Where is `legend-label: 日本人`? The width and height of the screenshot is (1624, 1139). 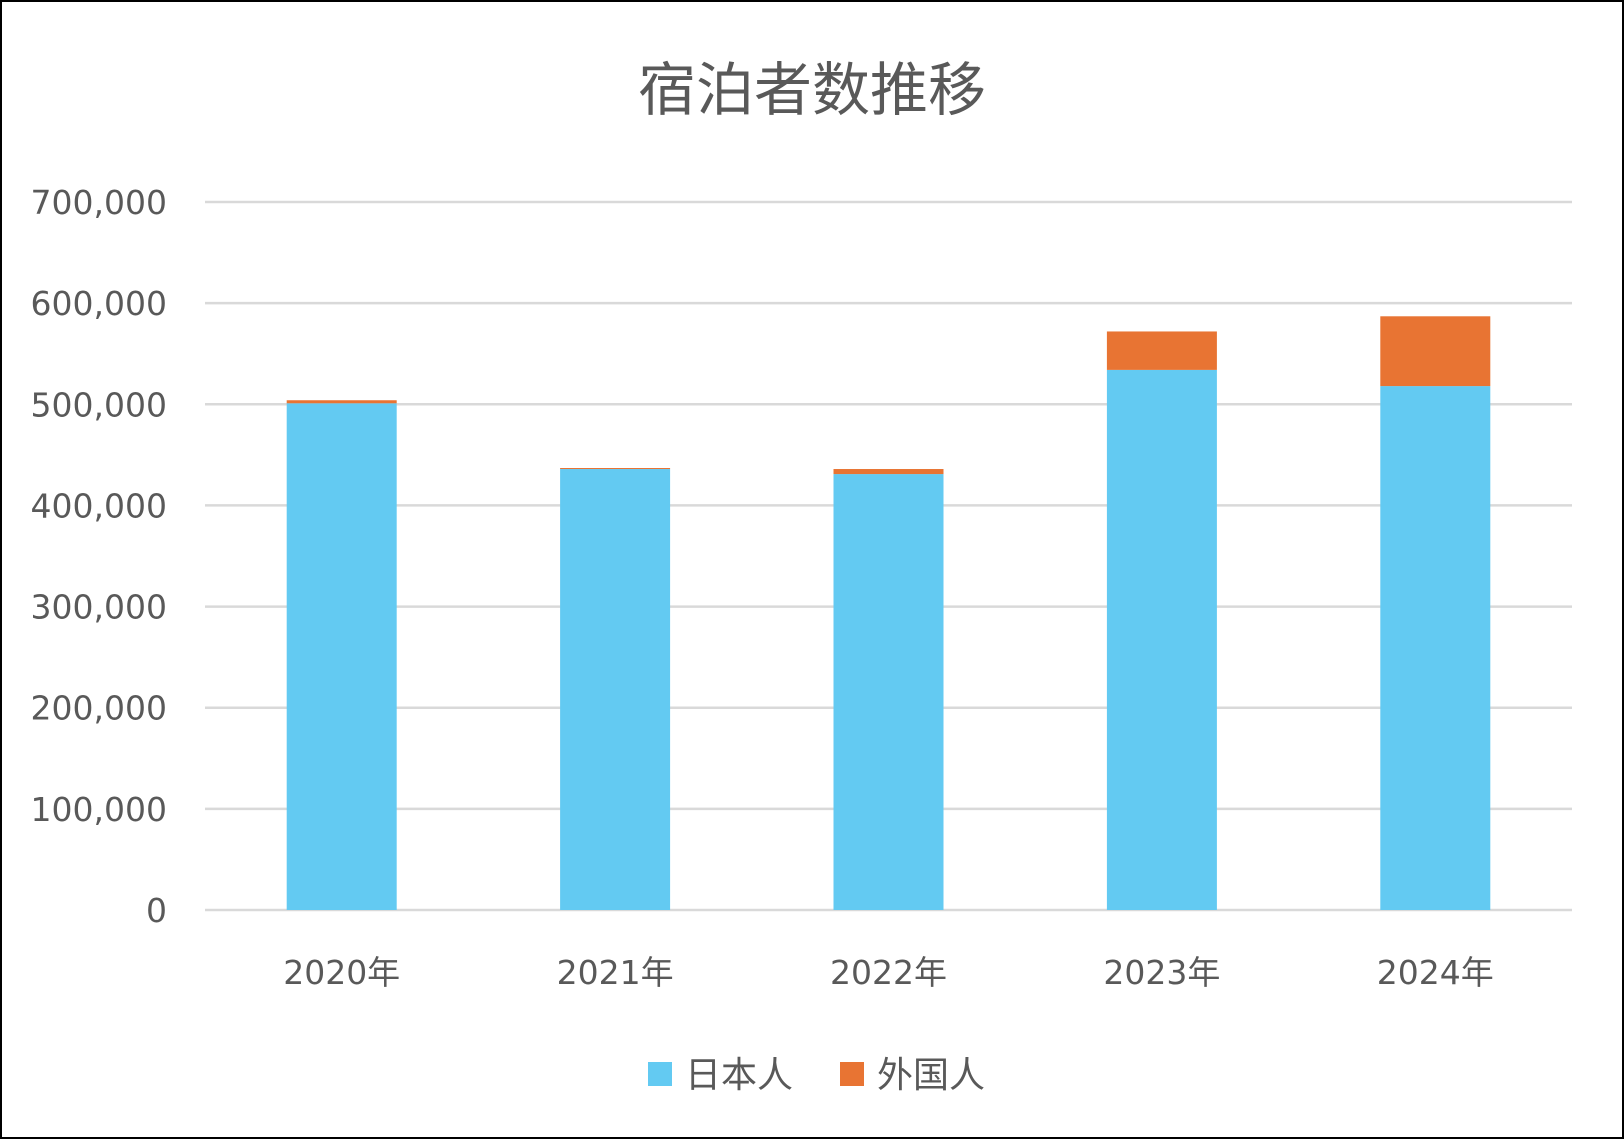 legend-label: 日本人 is located at coordinates (739, 1075).